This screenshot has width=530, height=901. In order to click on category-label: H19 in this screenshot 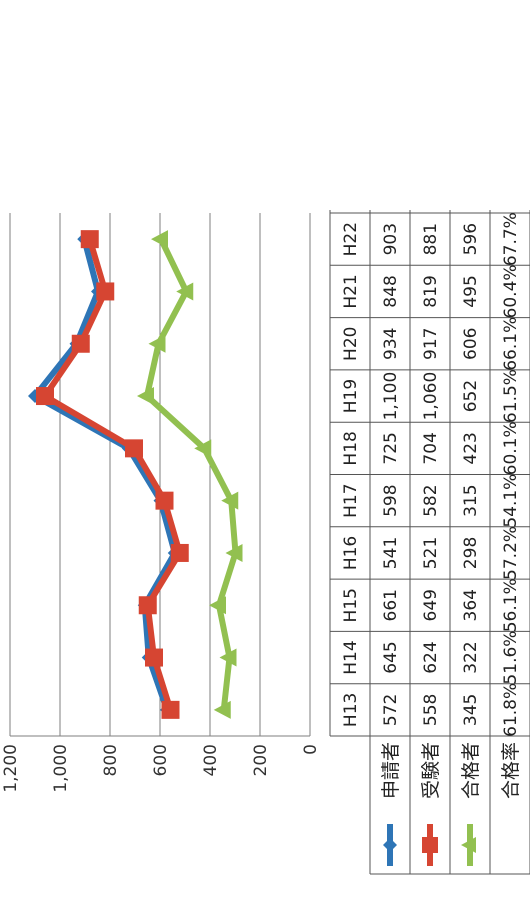, I will do `click(351, 396)`.